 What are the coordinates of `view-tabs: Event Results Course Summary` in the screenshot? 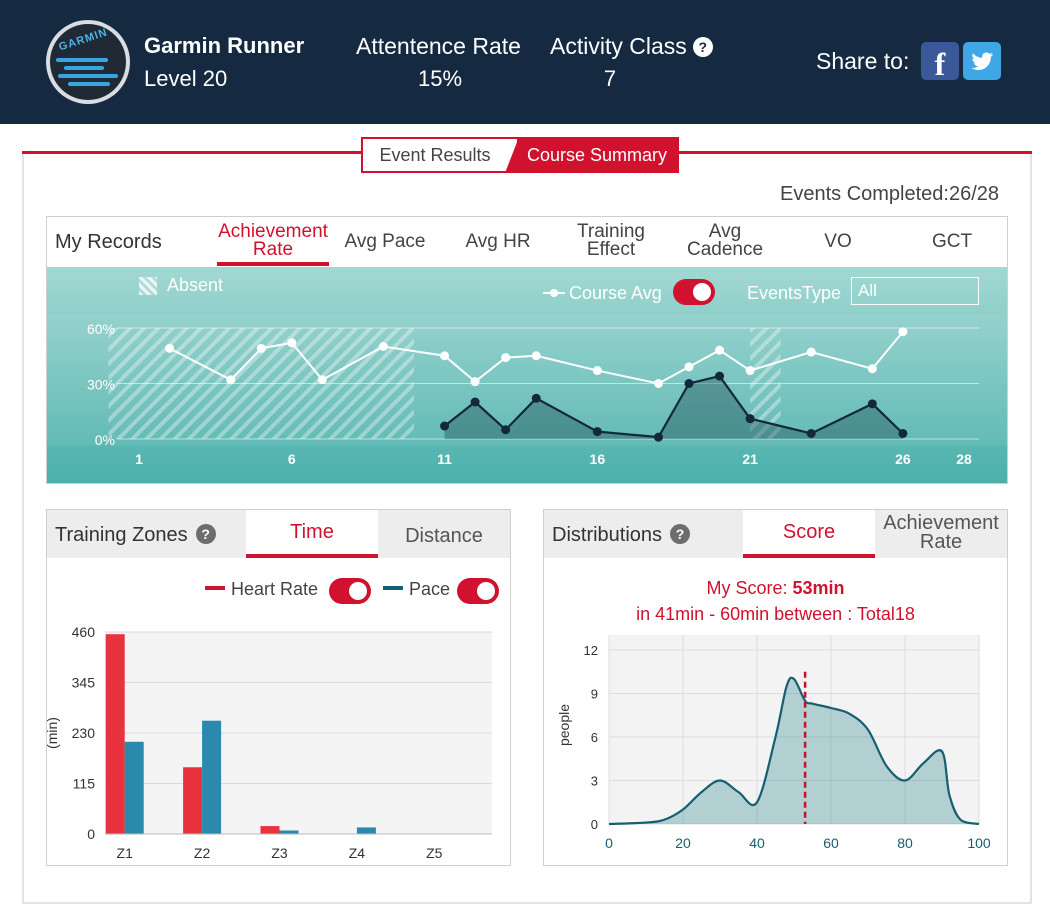 It's located at (520, 155).